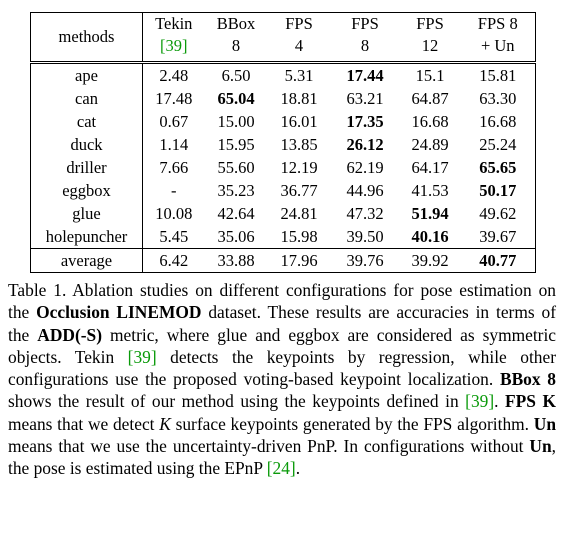 The width and height of the screenshot is (564, 539). I want to click on table-row: duck 1.14 15.95 13.85 26.12 24.89 25.24, so click(283, 144).